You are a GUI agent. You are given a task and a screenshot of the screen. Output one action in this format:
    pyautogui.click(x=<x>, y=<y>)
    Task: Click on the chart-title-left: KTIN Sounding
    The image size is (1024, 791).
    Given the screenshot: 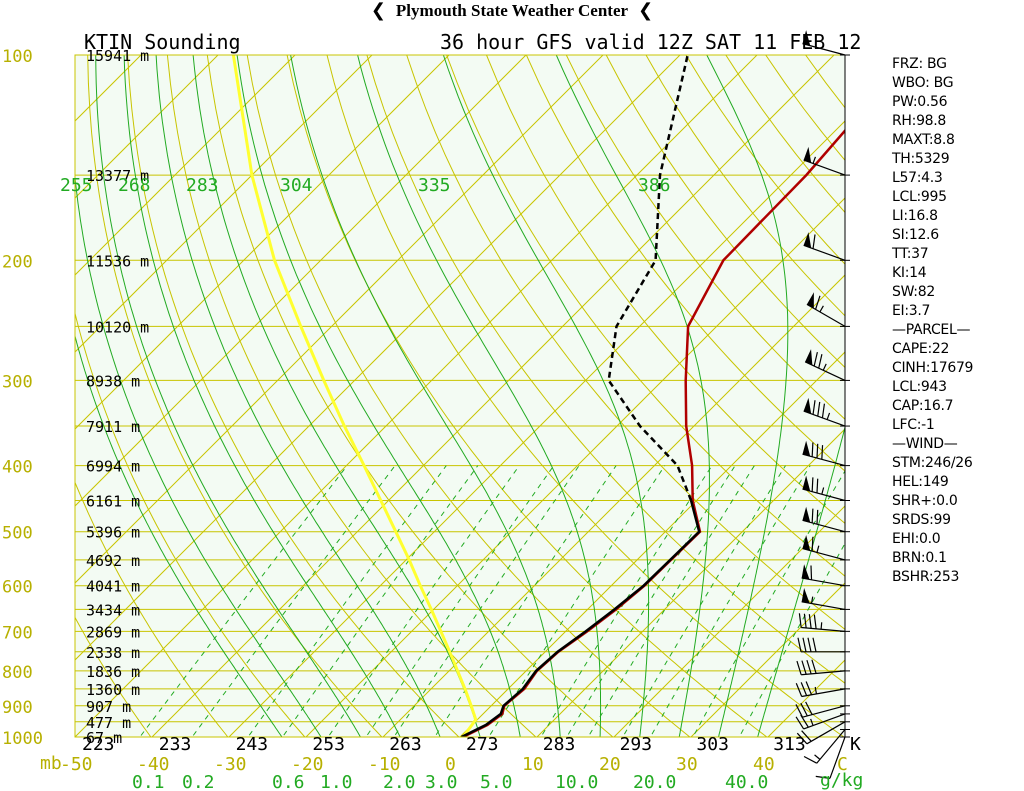 What is the action you would take?
    pyautogui.click(x=162, y=42)
    